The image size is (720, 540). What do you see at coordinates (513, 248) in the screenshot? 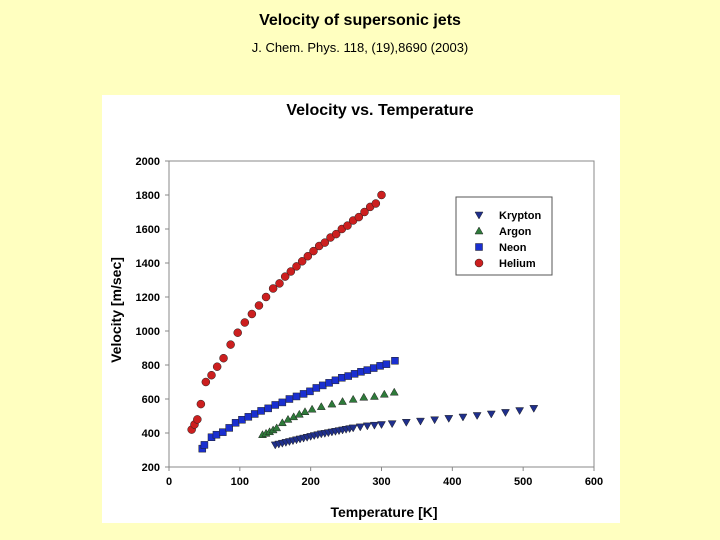
I see `legend-neon-label: Neon` at bounding box center [513, 248].